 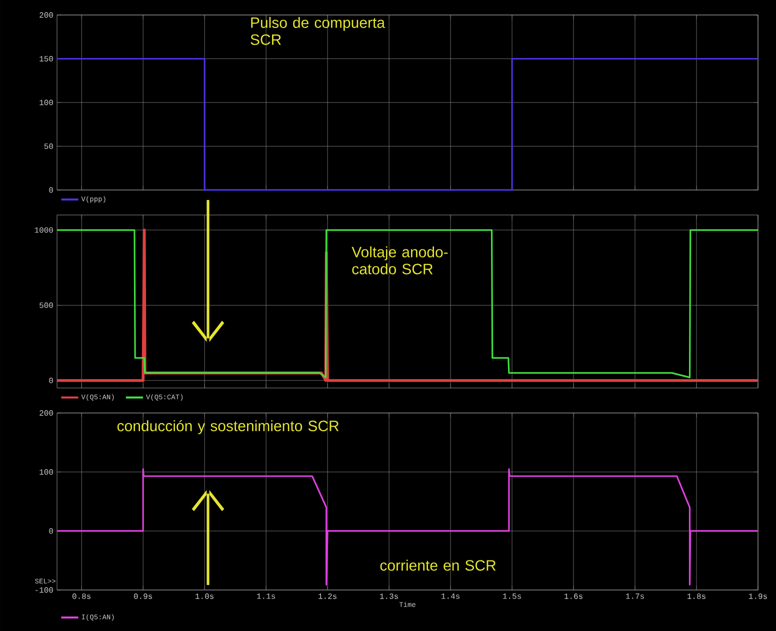 What do you see at coordinates (266, 596) in the screenshot?
I see `x-tick-label: 1.1s` at bounding box center [266, 596].